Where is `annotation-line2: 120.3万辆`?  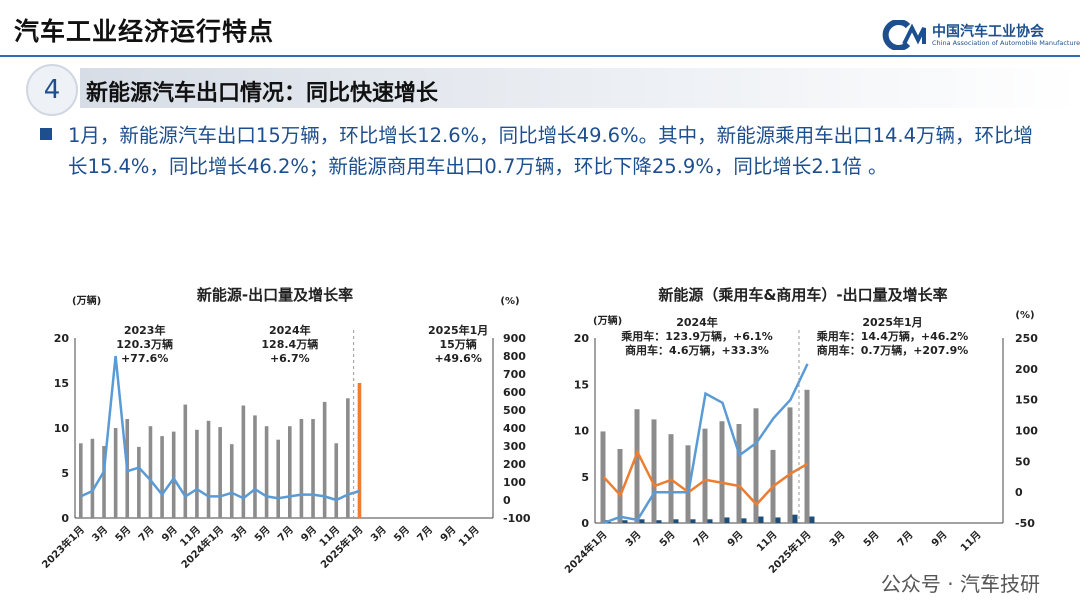 annotation-line2: 120.3万辆 is located at coordinates (144, 344).